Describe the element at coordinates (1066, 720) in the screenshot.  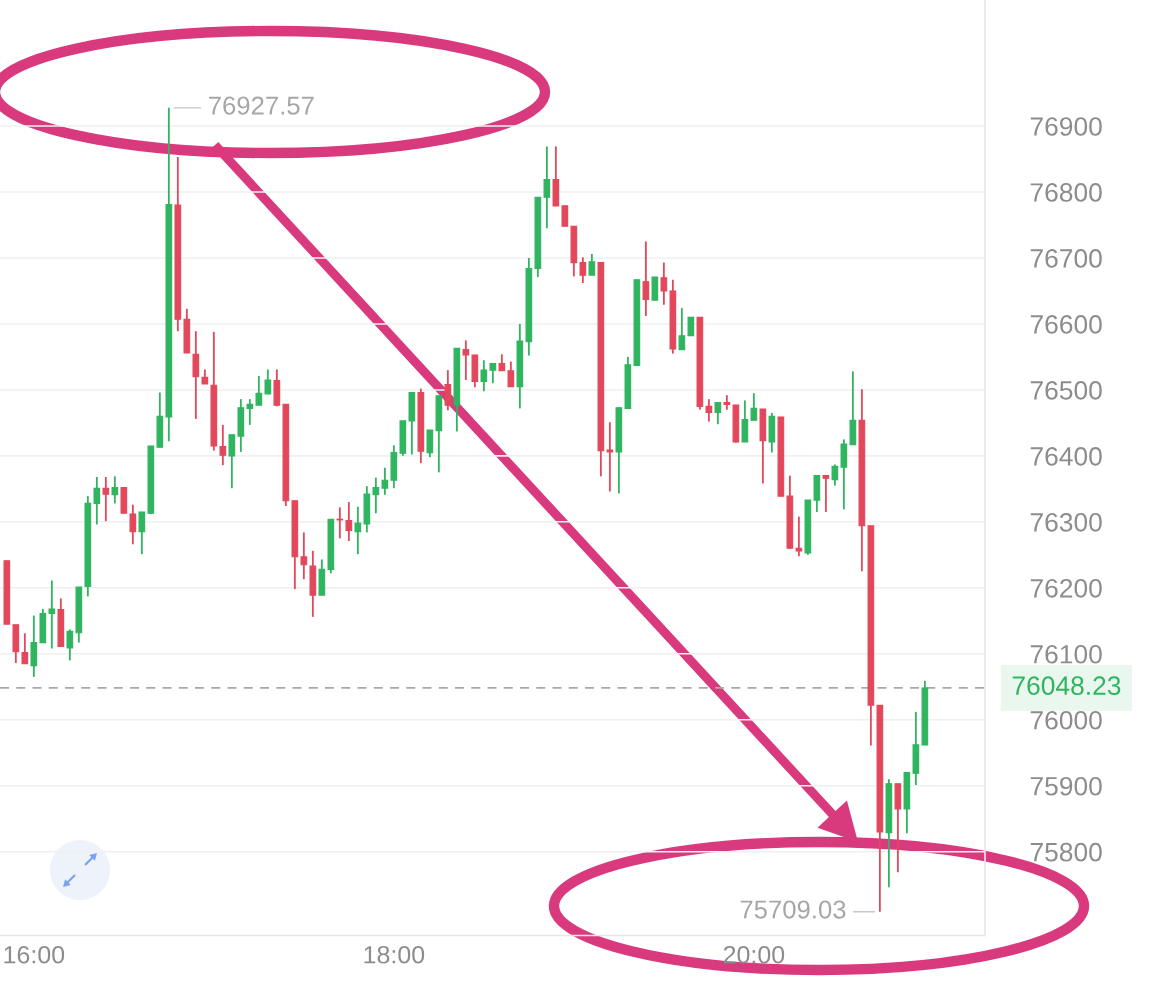
I see `y-tick-label: 76000` at that location.